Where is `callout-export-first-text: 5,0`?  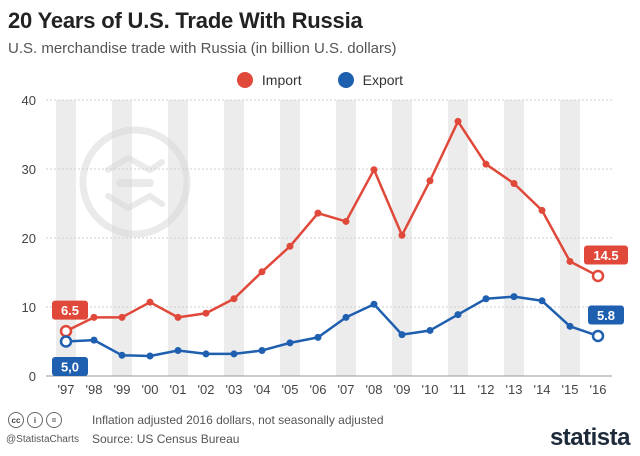 callout-export-first-text: 5,0 is located at coordinates (70, 367).